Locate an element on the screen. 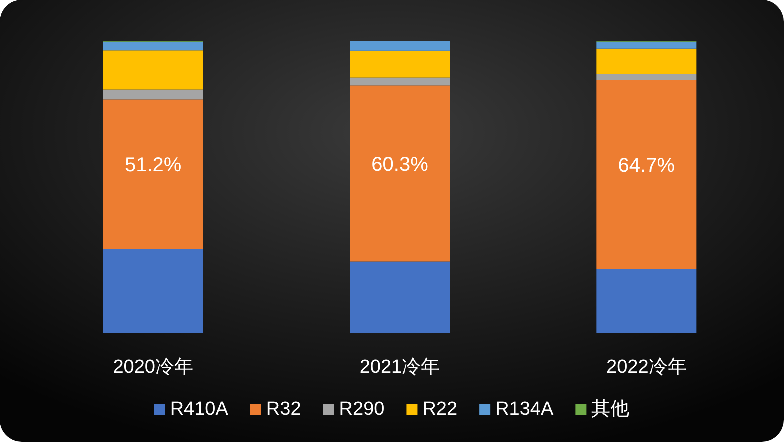  data-label: 51.2% is located at coordinates (153, 165).